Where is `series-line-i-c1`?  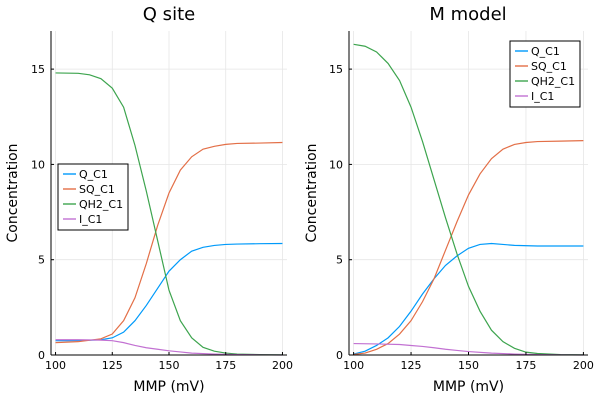 series-line-i-c1 is located at coordinates (169, 347).